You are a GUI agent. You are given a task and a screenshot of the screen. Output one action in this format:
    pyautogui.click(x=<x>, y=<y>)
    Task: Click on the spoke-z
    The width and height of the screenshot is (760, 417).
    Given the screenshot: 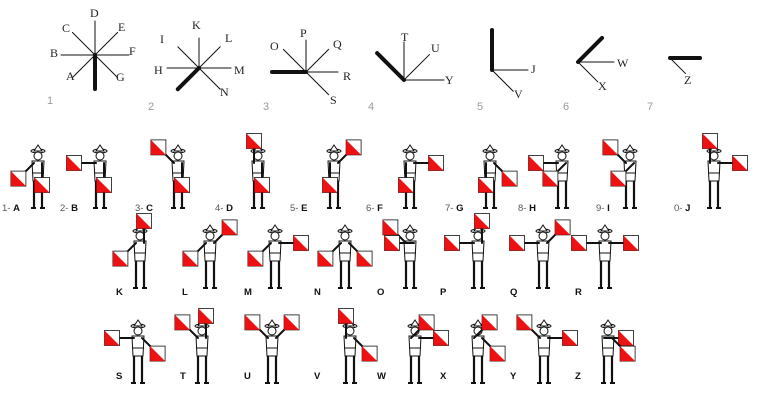 What is the action you would take?
    pyautogui.click(x=678, y=66)
    